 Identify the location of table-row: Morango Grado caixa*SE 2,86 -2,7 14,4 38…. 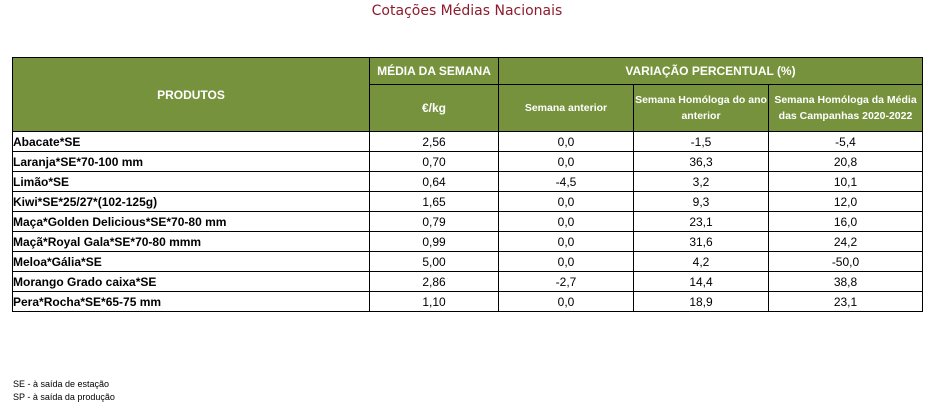
(467, 281).